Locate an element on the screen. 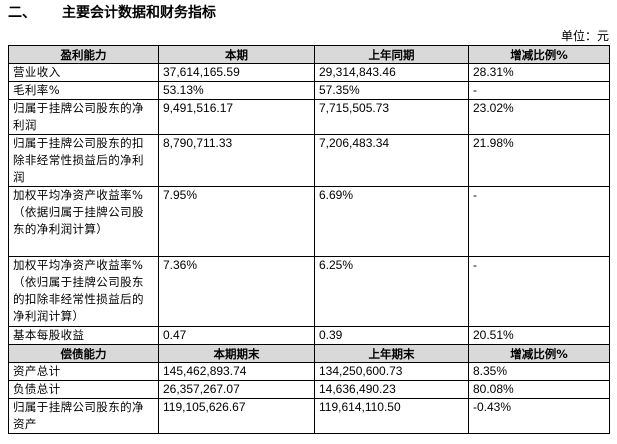 Image resolution: width=617 pixels, height=444 pixels. table-row: 资产总计 145,462,893.74 134,250,600.73 8.35% is located at coordinates (309, 371).